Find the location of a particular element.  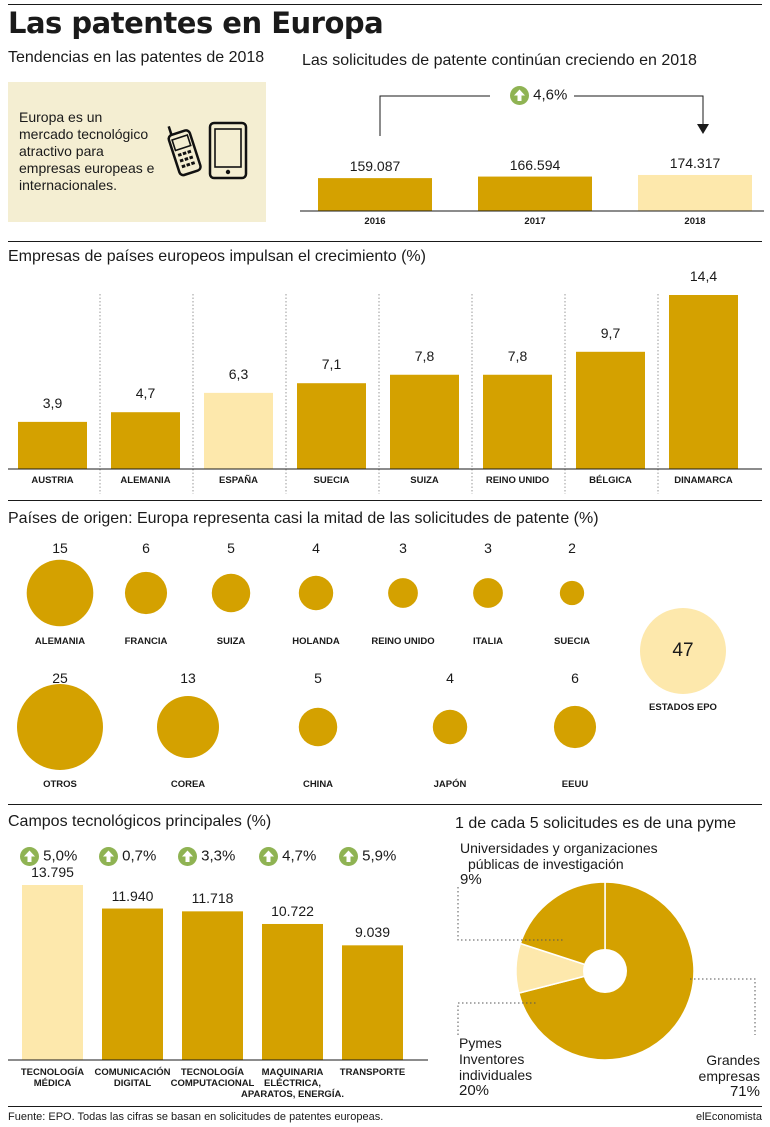

origin-value-label: 4 is located at coordinates (316, 548).